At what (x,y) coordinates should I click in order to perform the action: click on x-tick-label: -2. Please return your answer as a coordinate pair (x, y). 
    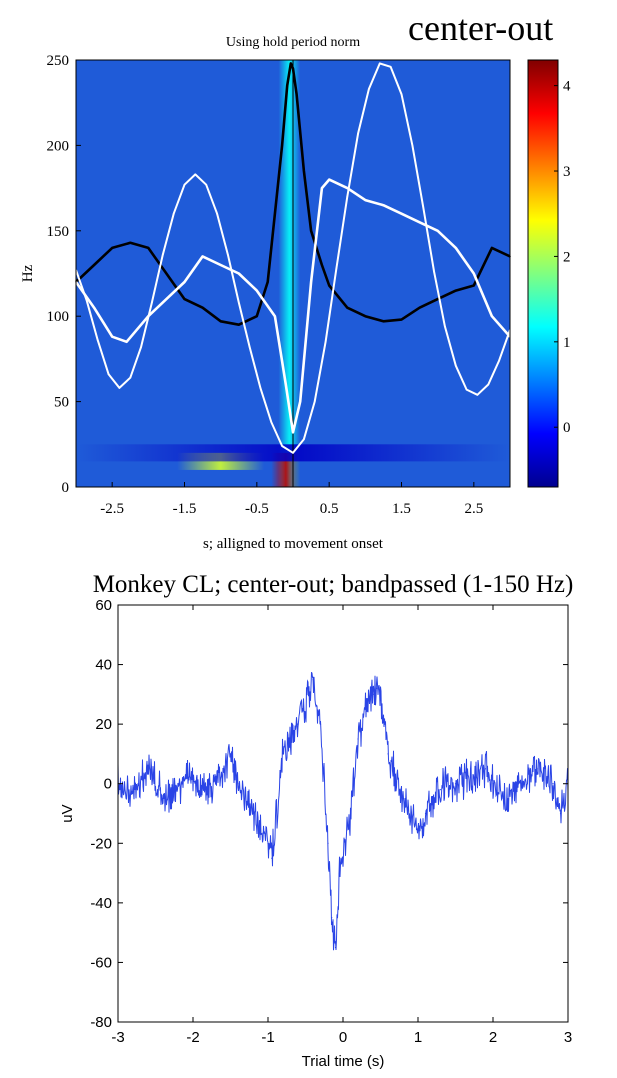
    Looking at the image, I should click on (192, 1037).